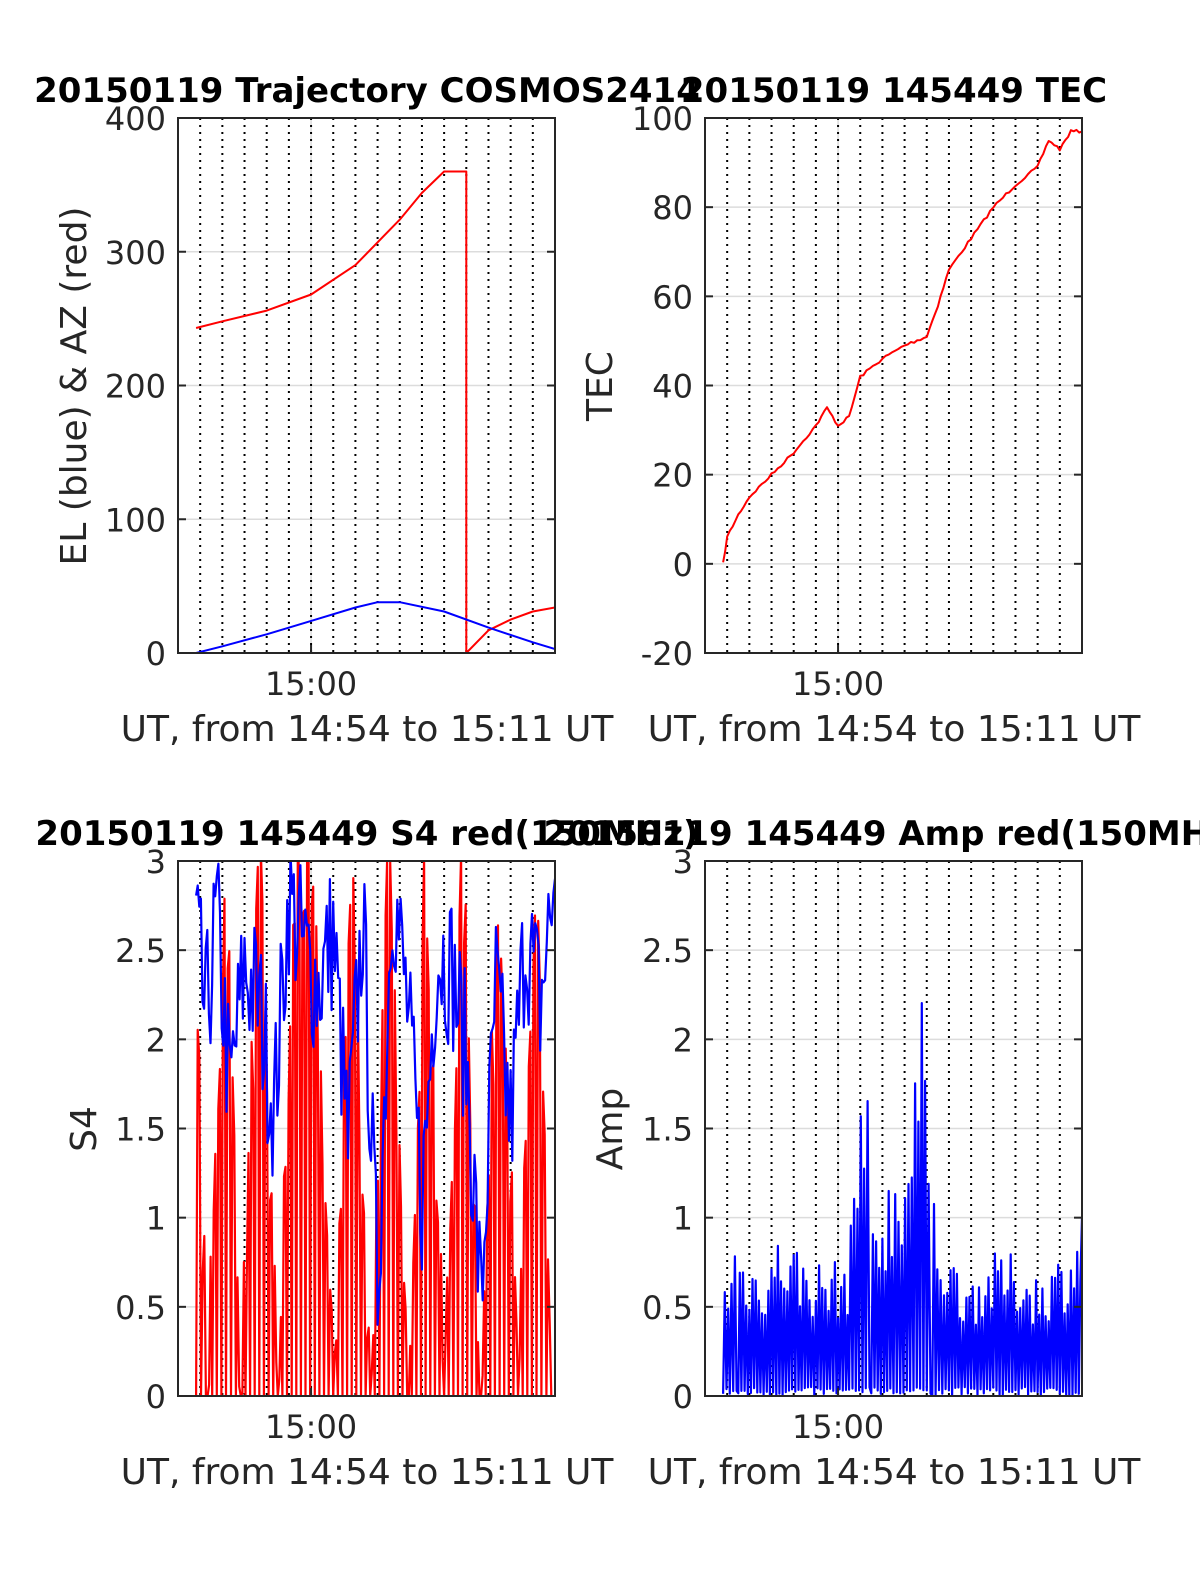 This screenshot has width=1200, height=1575. I want to click on s4-ytick-label: 0.5, so click(140, 1308).